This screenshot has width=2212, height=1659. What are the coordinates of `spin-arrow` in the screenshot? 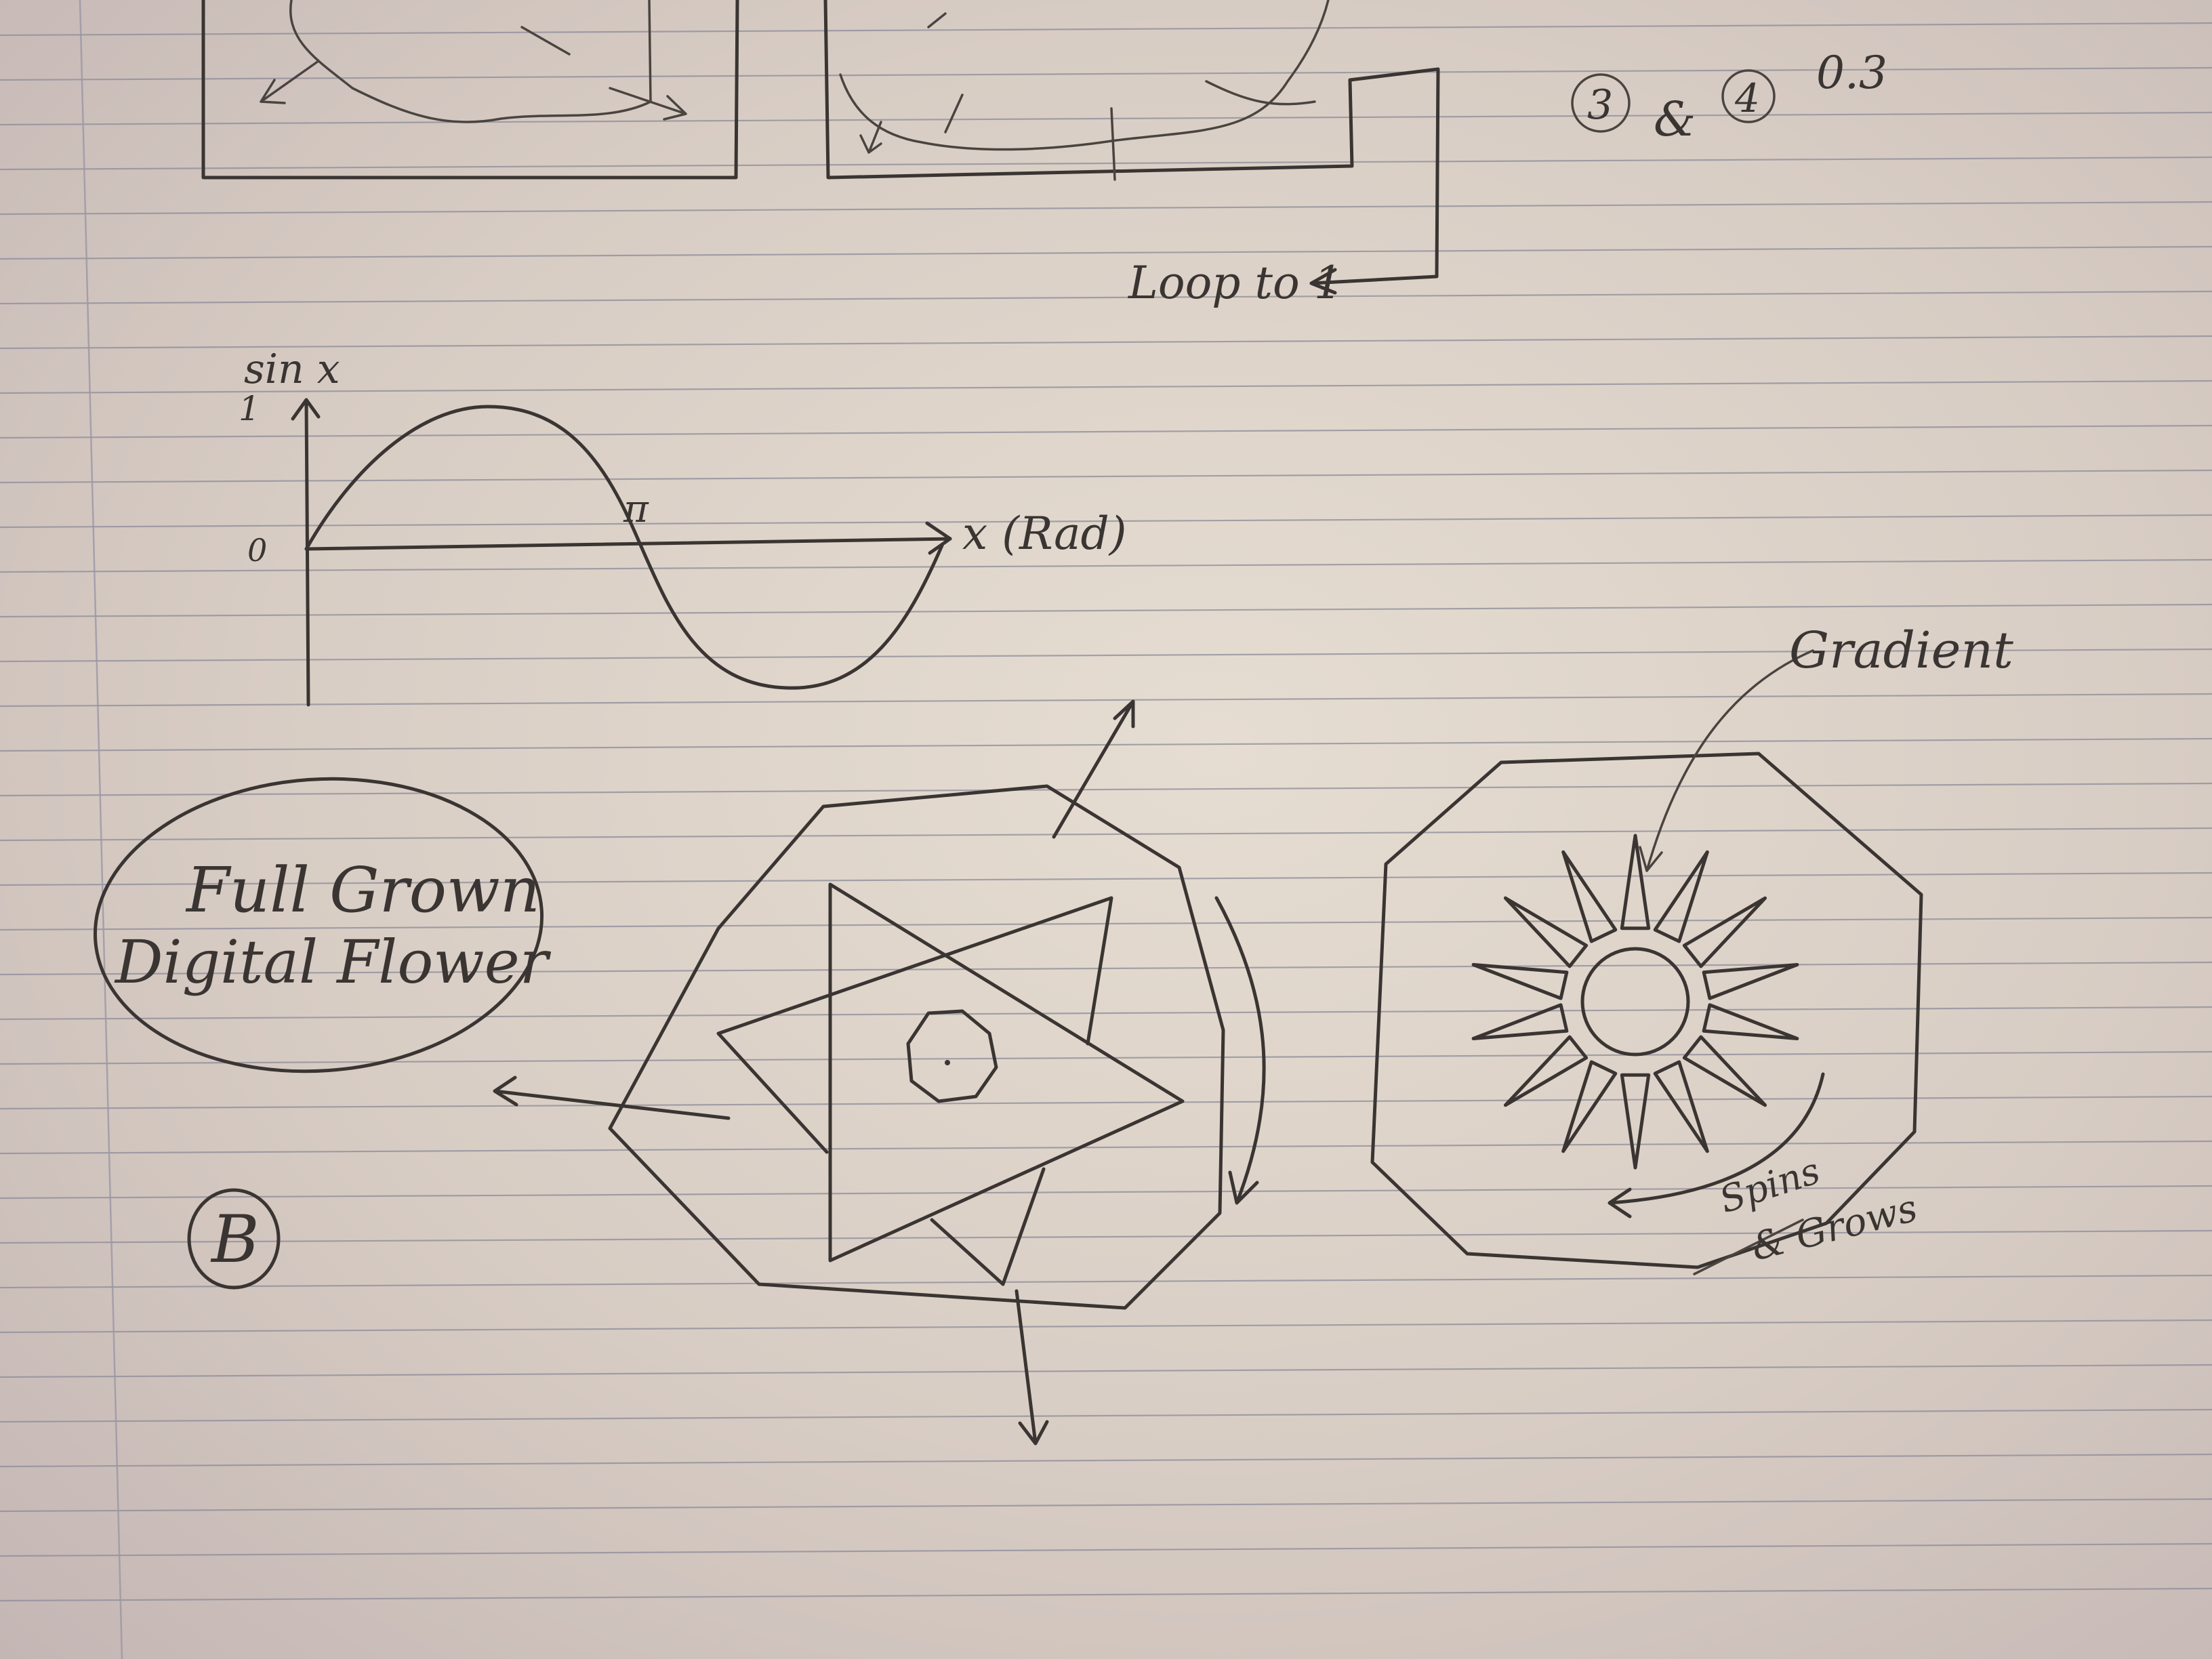 It's located at (1240, 1050).